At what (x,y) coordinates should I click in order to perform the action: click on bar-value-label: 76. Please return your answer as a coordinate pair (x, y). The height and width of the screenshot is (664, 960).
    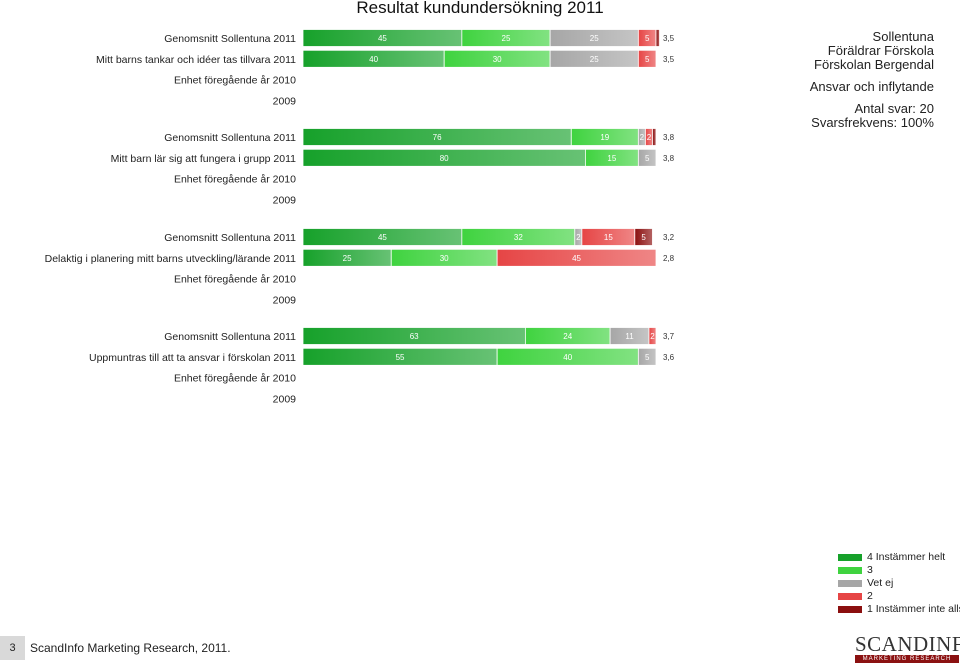
    Looking at the image, I should click on (437, 137).